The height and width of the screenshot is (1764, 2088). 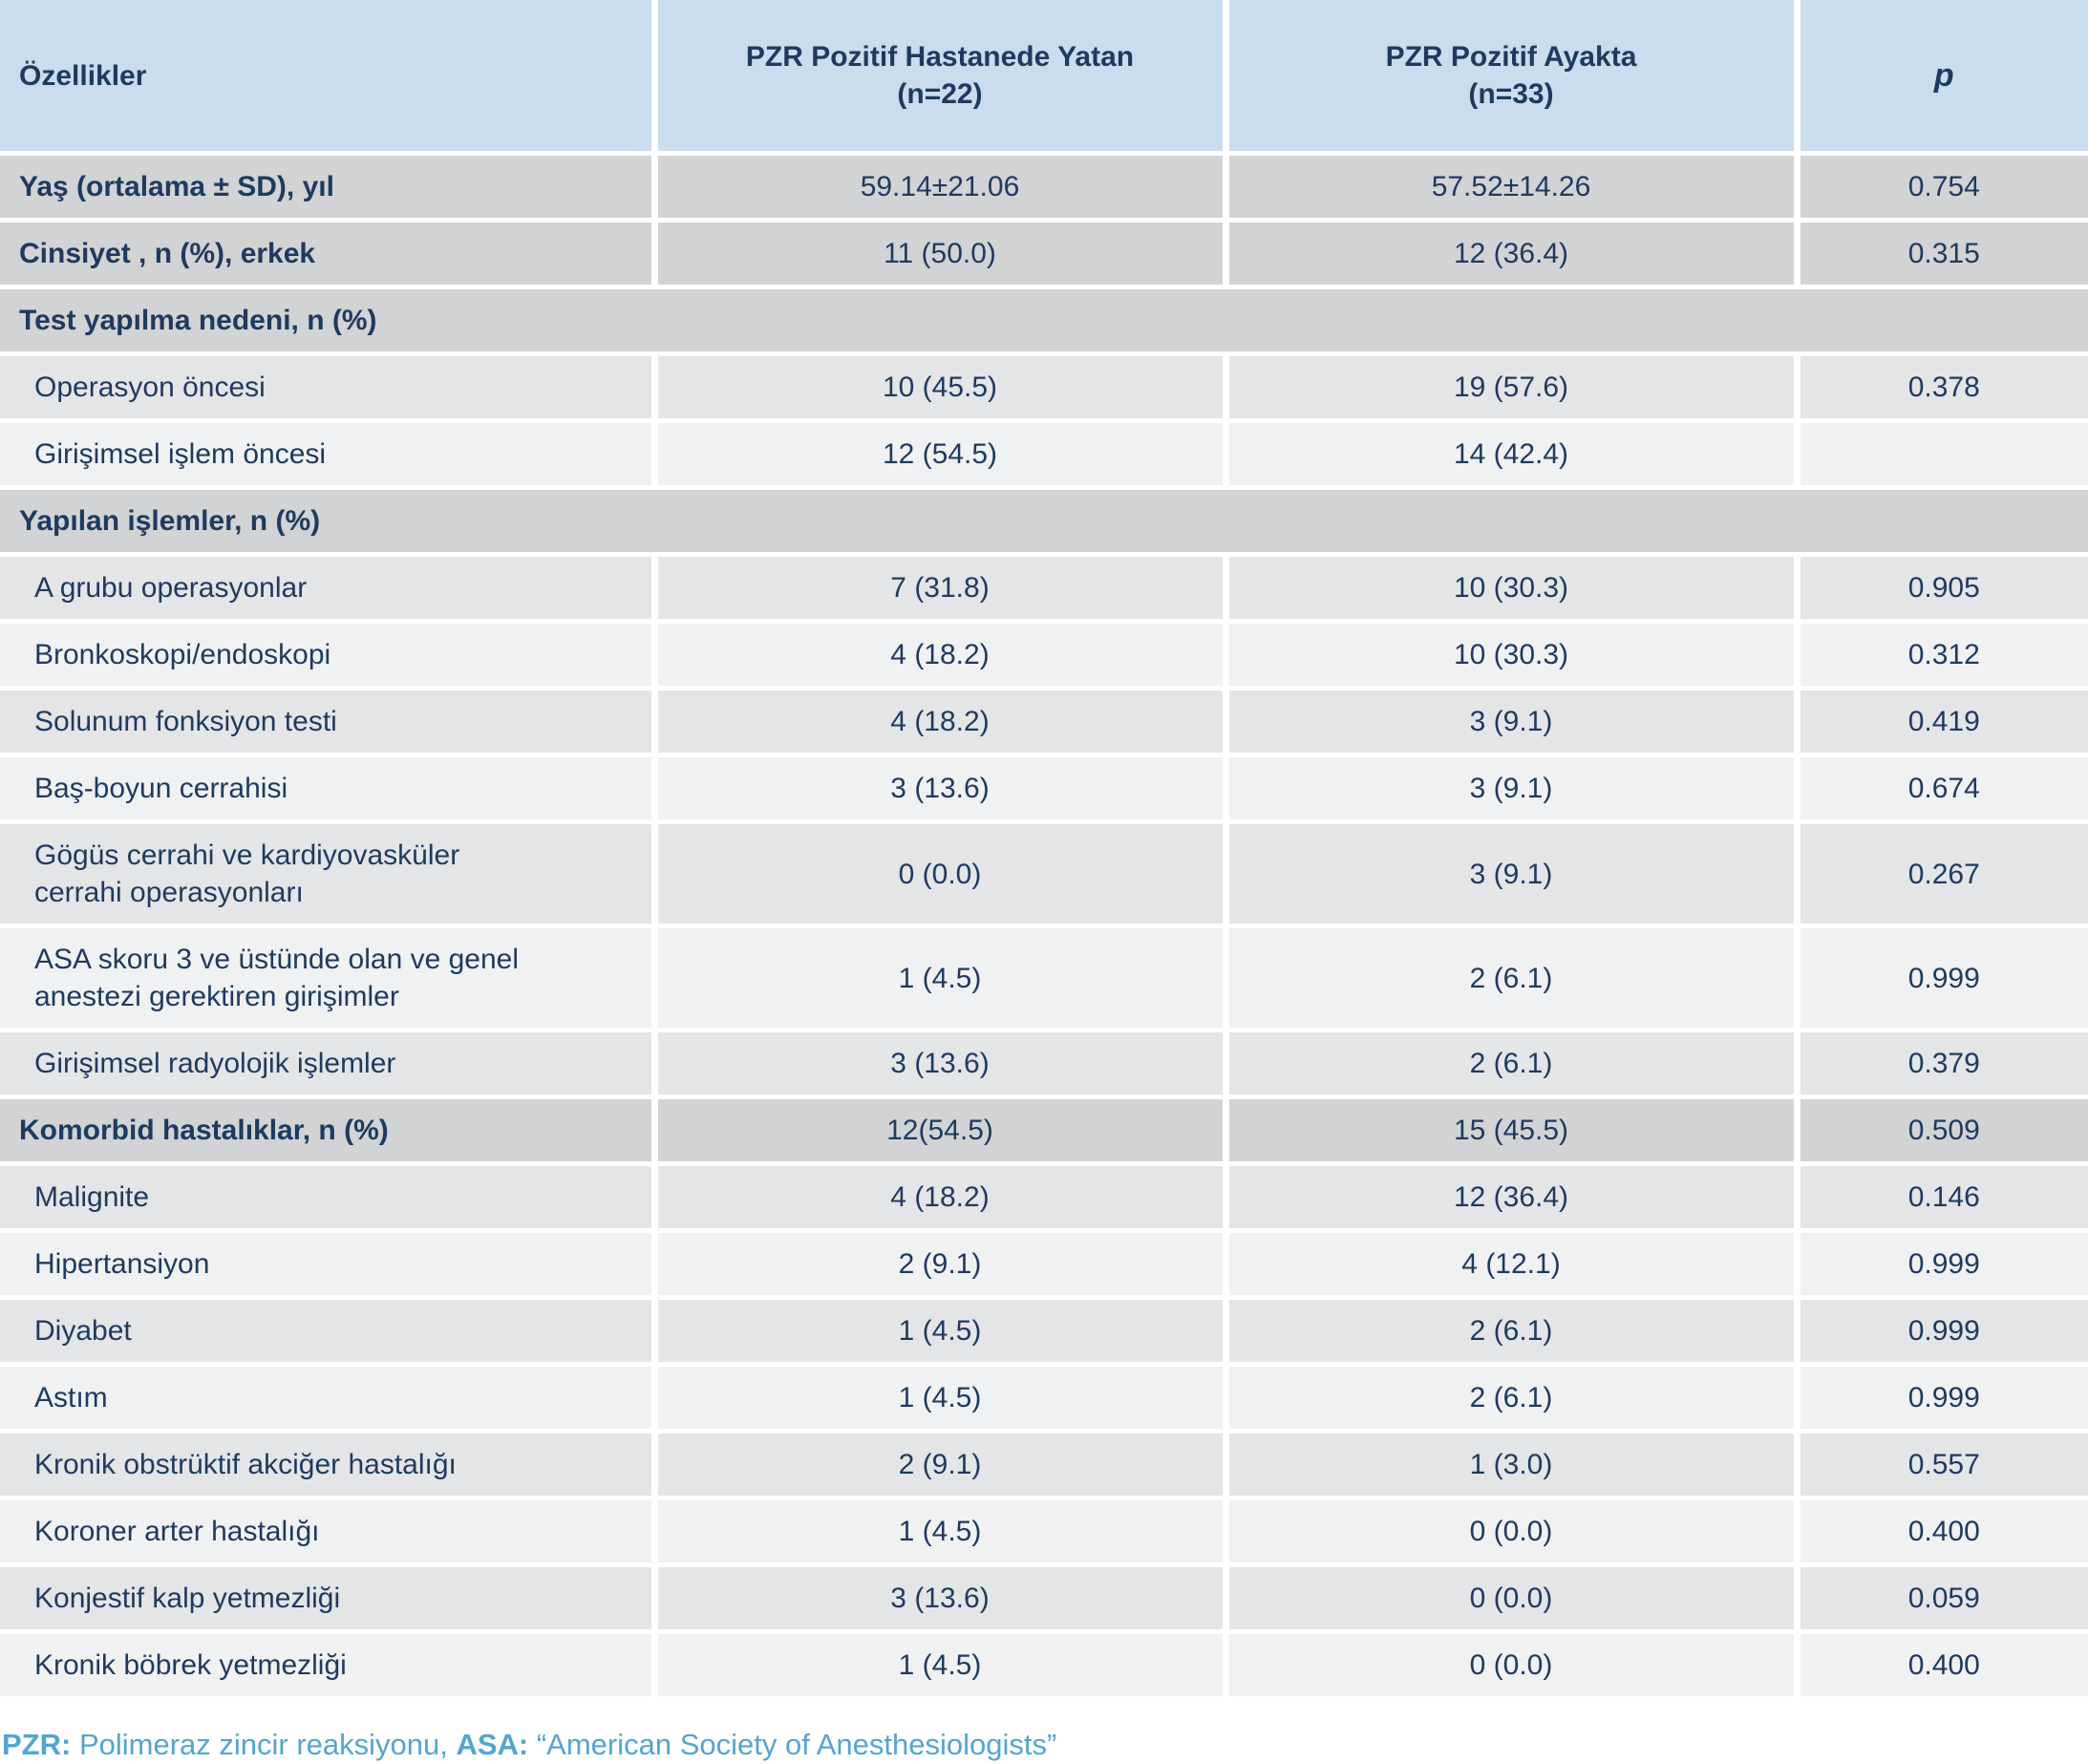 What do you see at coordinates (1511, 94) in the screenshot?
I see `column-header-subline: (n=33)` at bounding box center [1511, 94].